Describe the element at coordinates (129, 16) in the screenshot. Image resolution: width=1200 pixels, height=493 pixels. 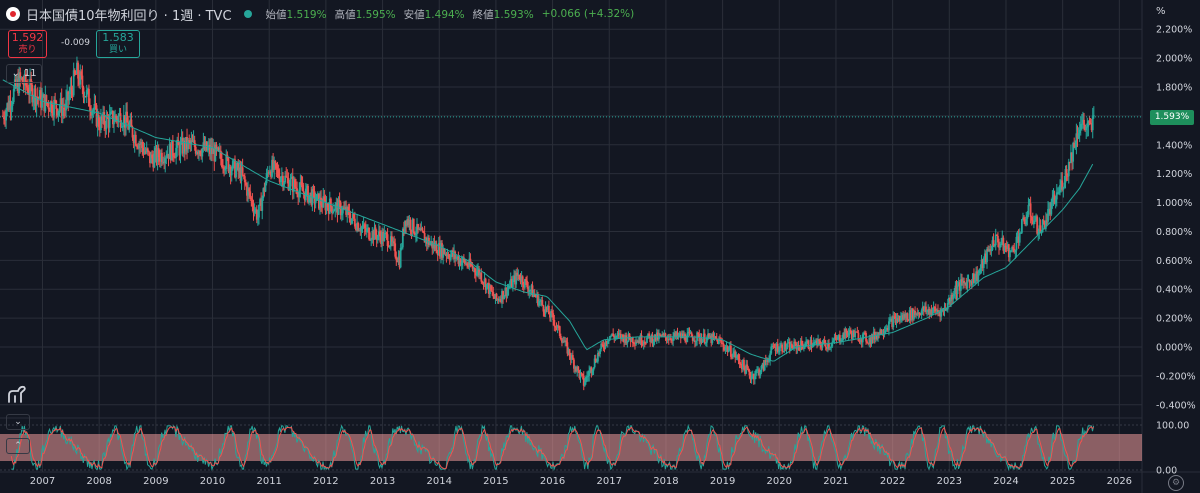
I see `symbol-title: 日本国債10年物利回り · 1週 · TVC` at that location.